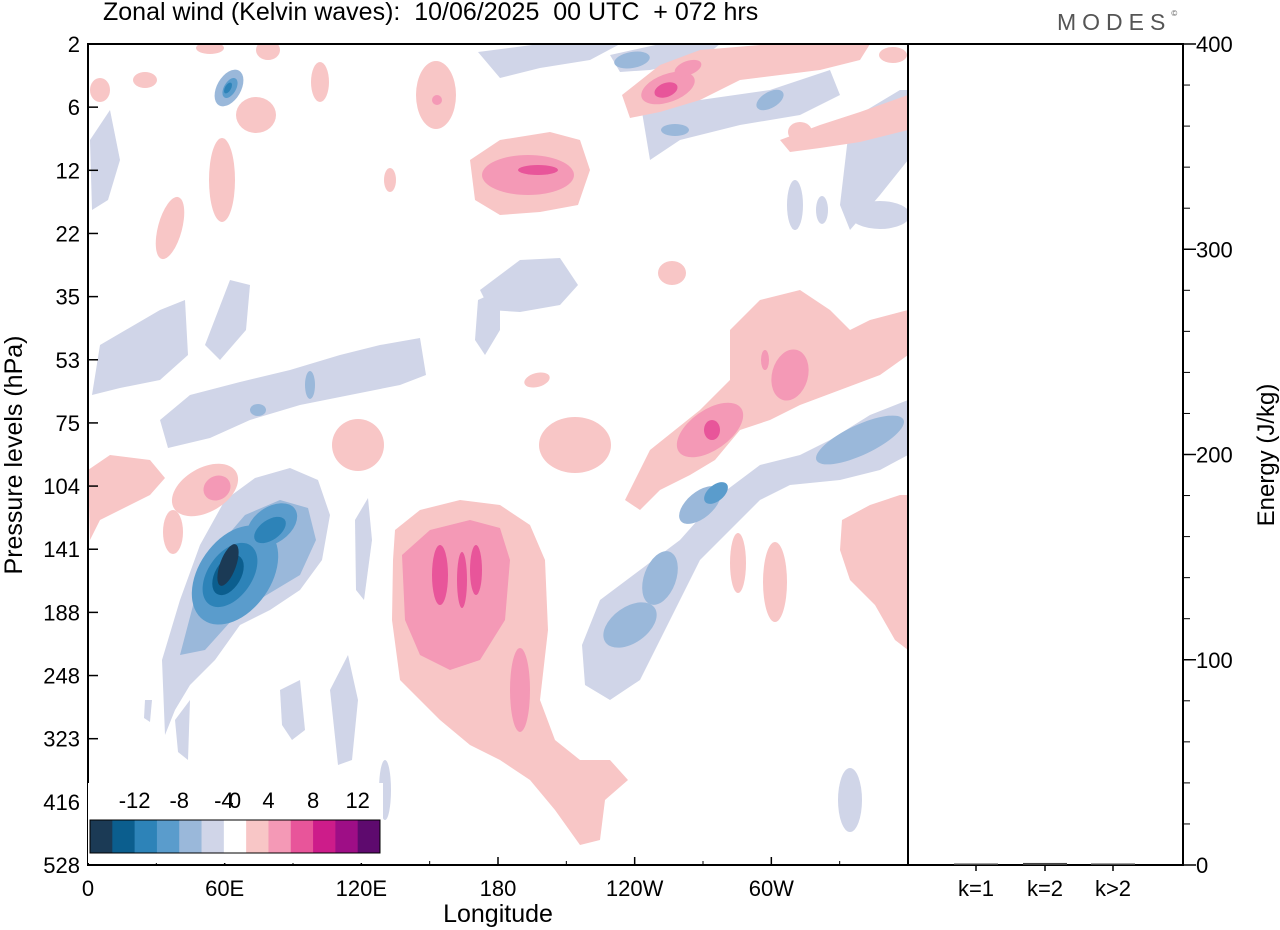 This screenshot has height=930, width=1280. What do you see at coordinates (1214, 44) in the screenshot?
I see `energy-tick-label: 400` at bounding box center [1214, 44].